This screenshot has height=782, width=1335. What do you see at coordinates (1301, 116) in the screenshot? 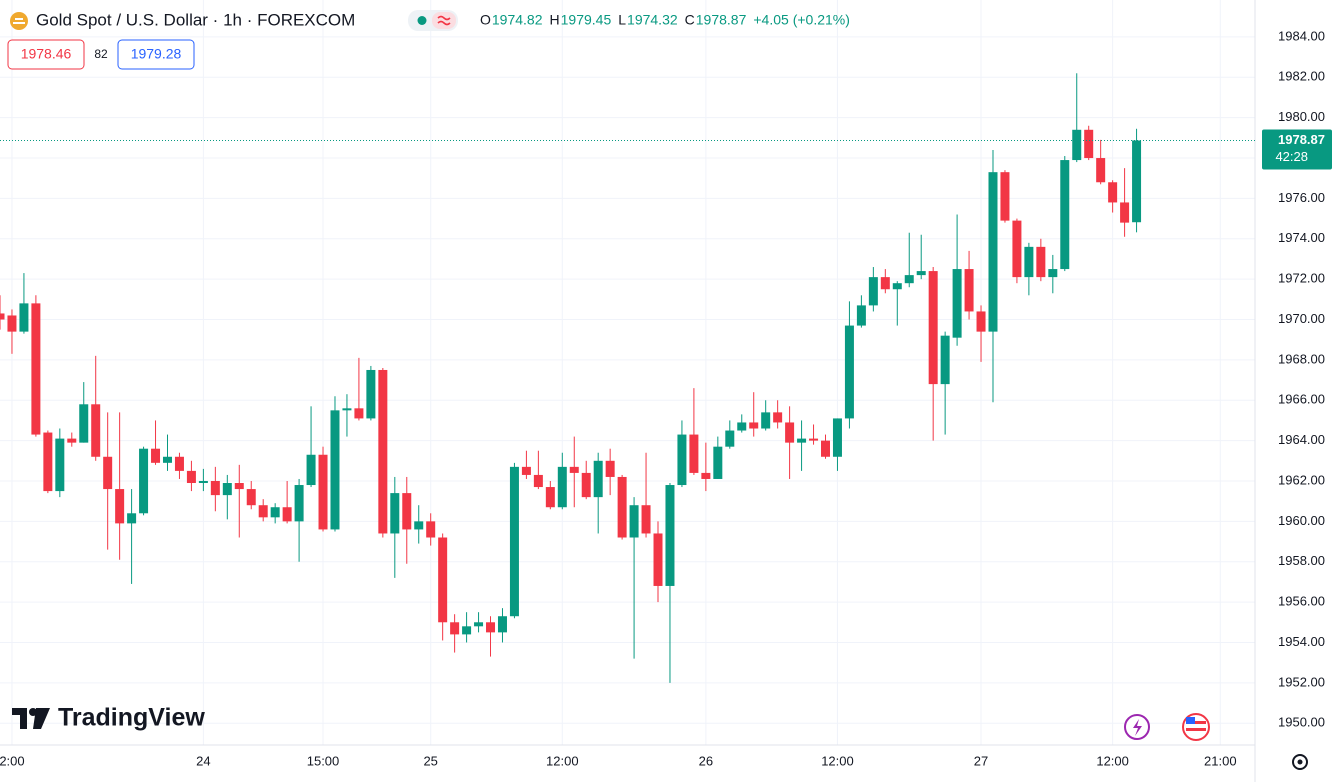
I see `y-tick-label: 1980.00` at bounding box center [1301, 116].